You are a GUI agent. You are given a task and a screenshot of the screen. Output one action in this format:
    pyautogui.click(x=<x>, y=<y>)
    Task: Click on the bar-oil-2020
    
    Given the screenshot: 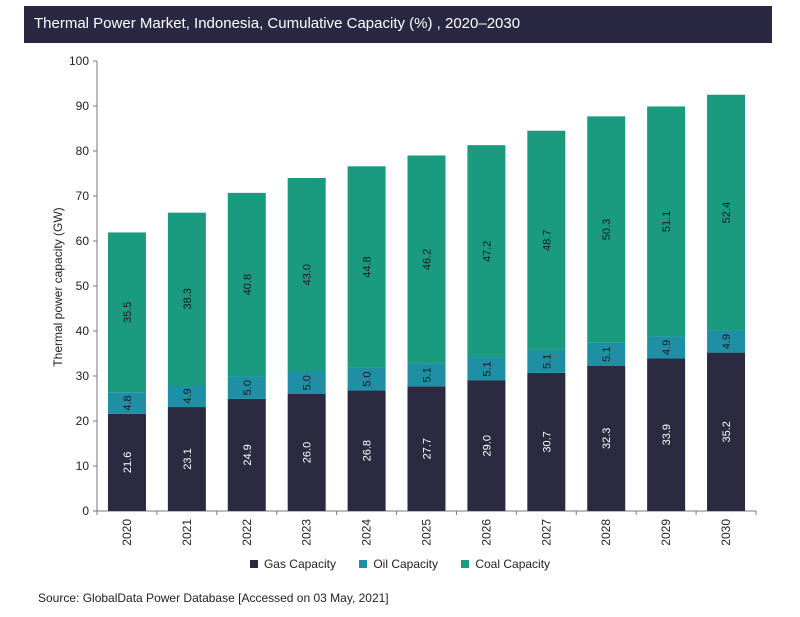 What is the action you would take?
    pyautogui.click(x=126, y=403)
    